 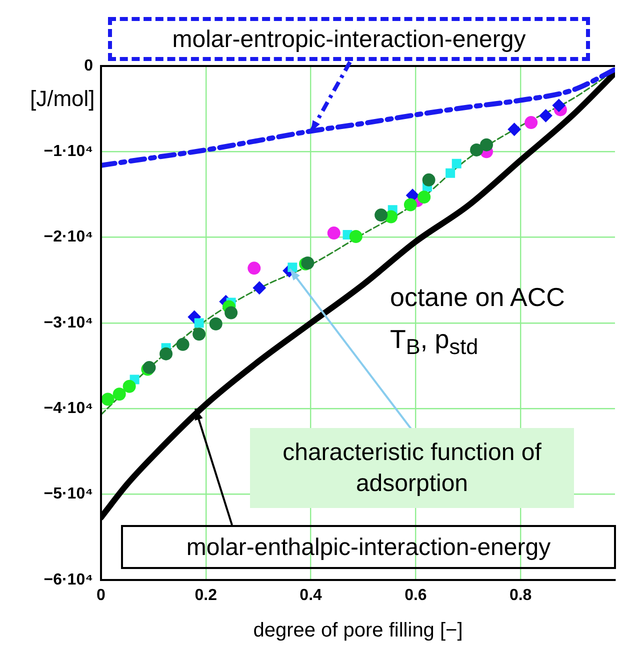 What do you see at coordinates (358, 631) in the screenshot?
I see `x-axis-title: degree of pore filling [−]` at bounding box center [358, 631].